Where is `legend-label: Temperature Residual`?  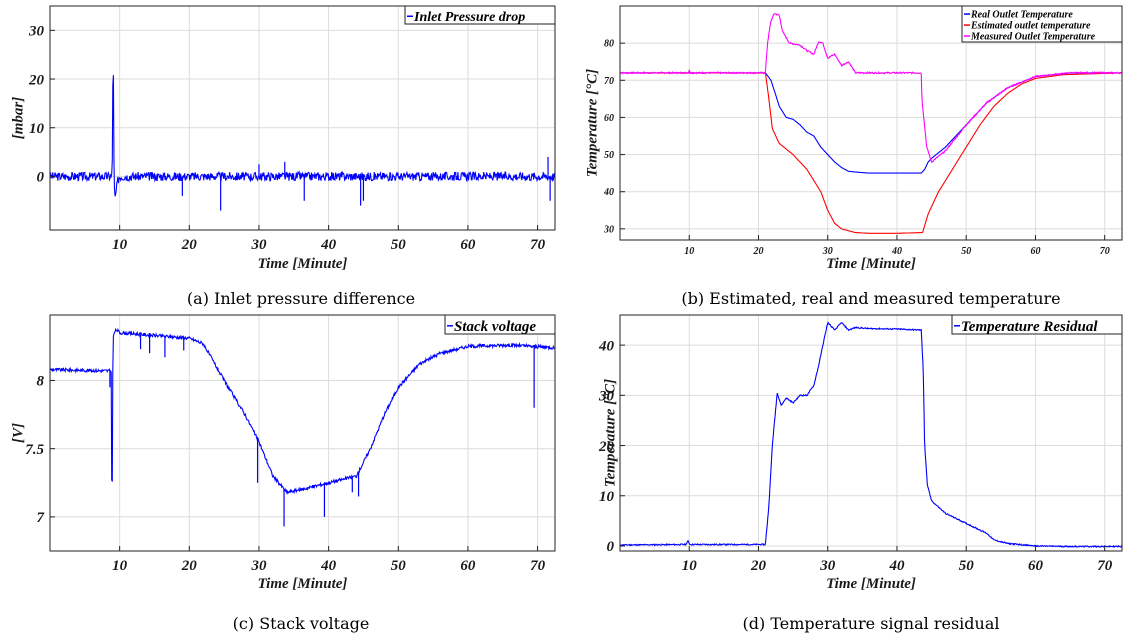 legend-label: Temperature Residual is located at coordinates (1029, 327).